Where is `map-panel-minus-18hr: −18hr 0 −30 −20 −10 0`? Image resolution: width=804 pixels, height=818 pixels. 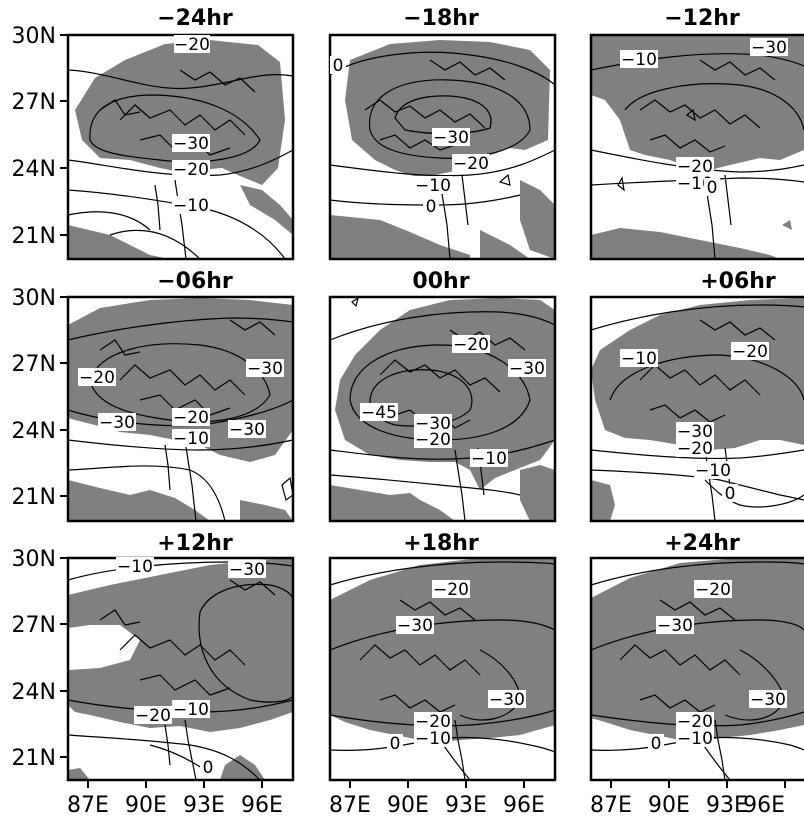 map-panel-minus-18hr: −18hr 0 −30 −20 −10 0 is located at coordinates (442, 133).